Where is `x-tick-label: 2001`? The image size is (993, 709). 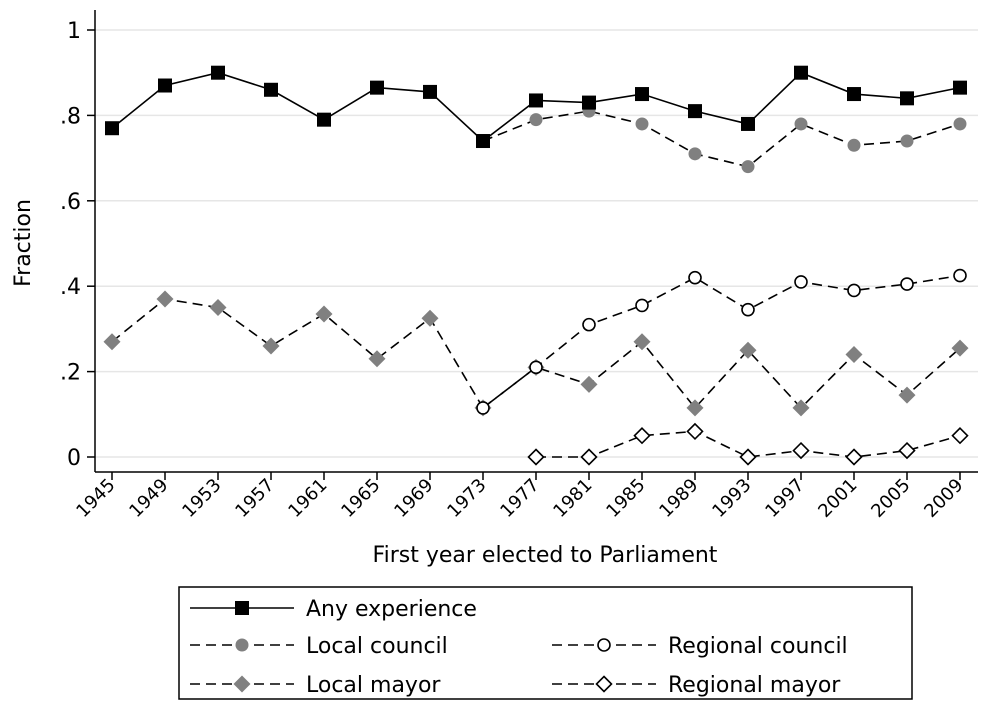
x-tick-label: 2001 is located at coordinates (837, 498).